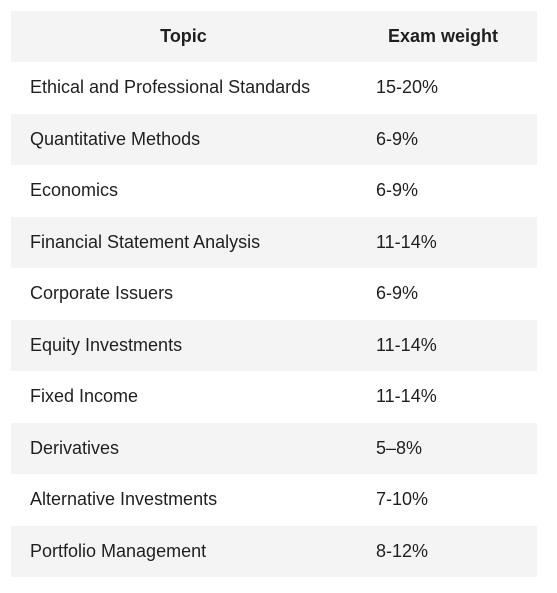 This screenshot has width=557, height=593. I want to click on topic-cell: Corporate Issuers, so click(102, 293).